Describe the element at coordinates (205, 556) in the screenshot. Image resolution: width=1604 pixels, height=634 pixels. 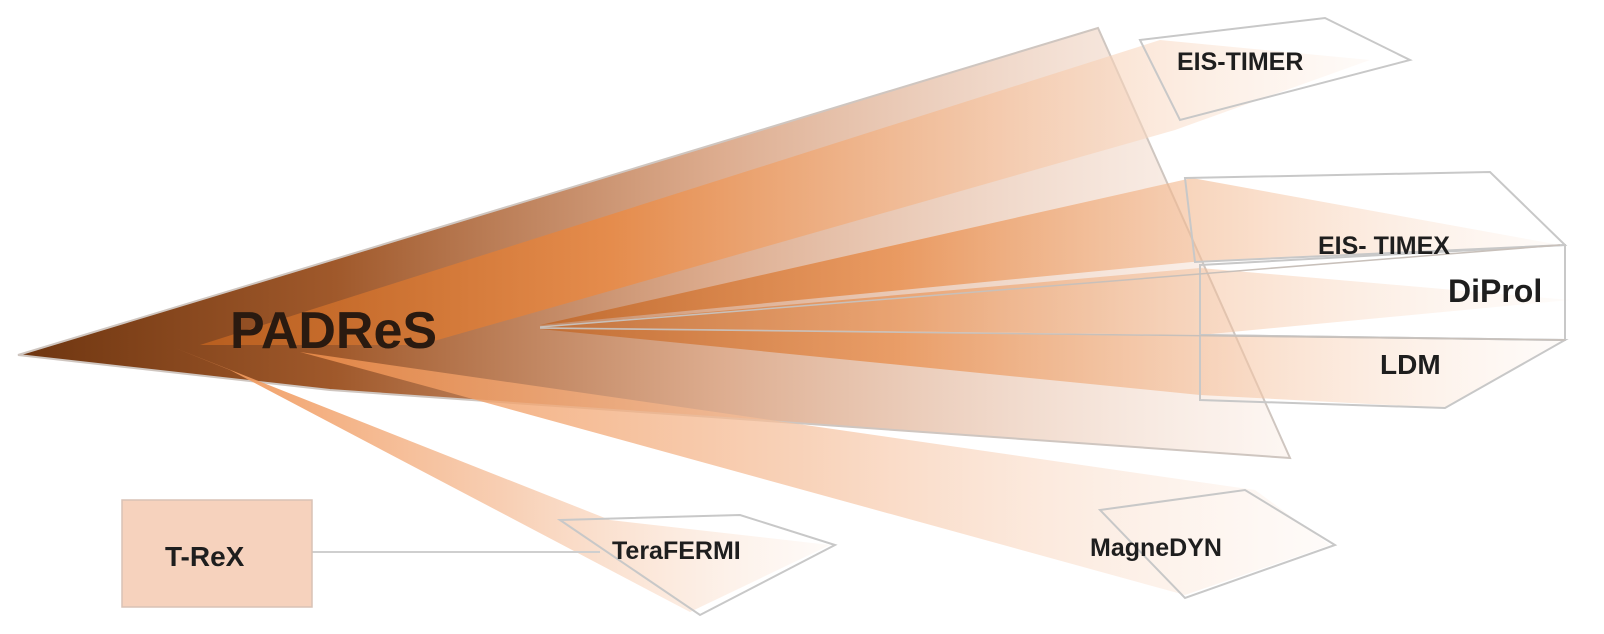
I see `label-trex: T-ReX` at that location.